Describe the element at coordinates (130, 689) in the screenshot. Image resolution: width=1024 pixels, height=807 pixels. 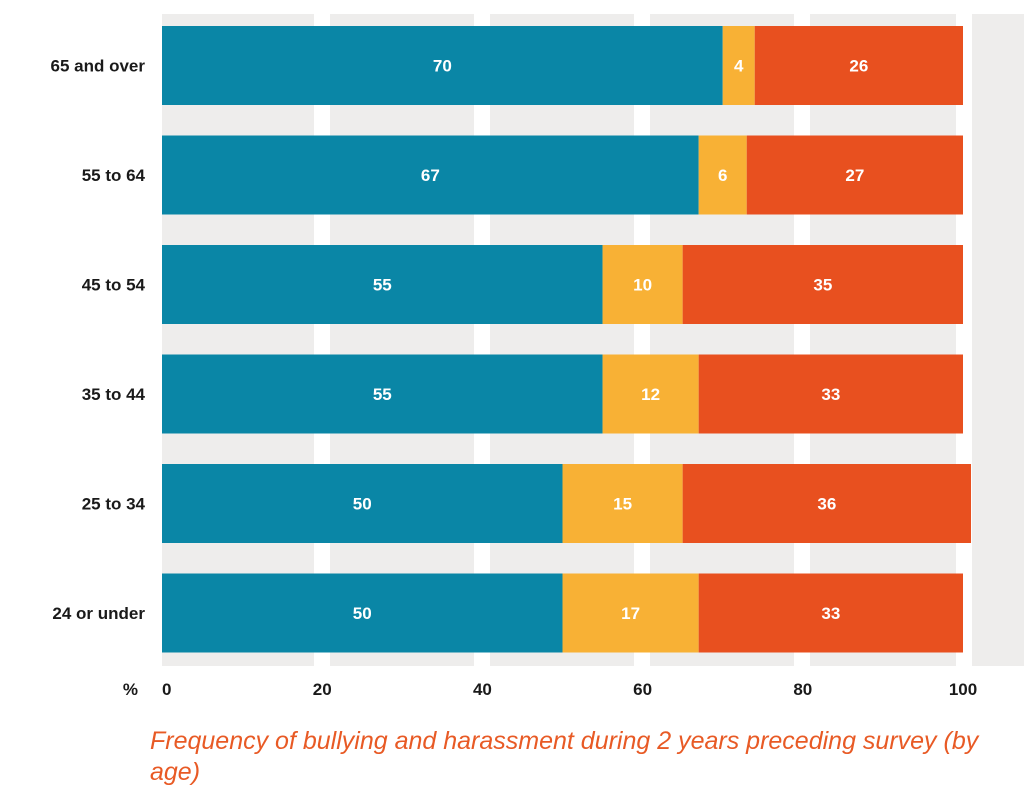
I see `x-axis-unit: %` at that location.